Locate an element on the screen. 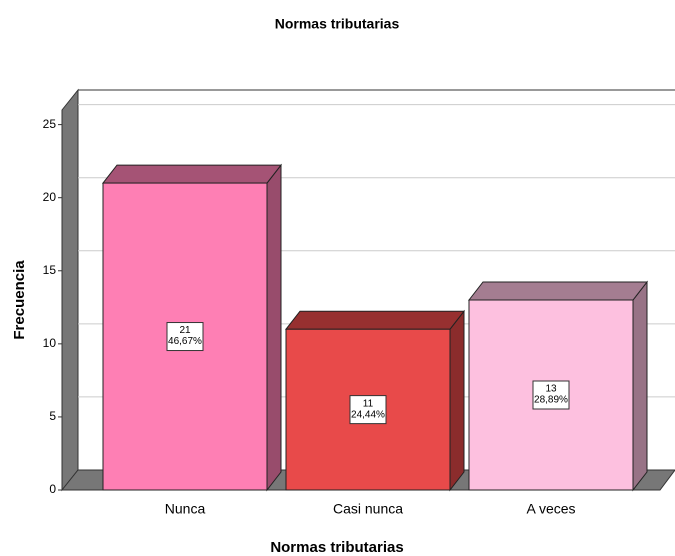 This screenshot has width=675, height=556. x-tick-label: A veces is located at coordinates (550, 509).